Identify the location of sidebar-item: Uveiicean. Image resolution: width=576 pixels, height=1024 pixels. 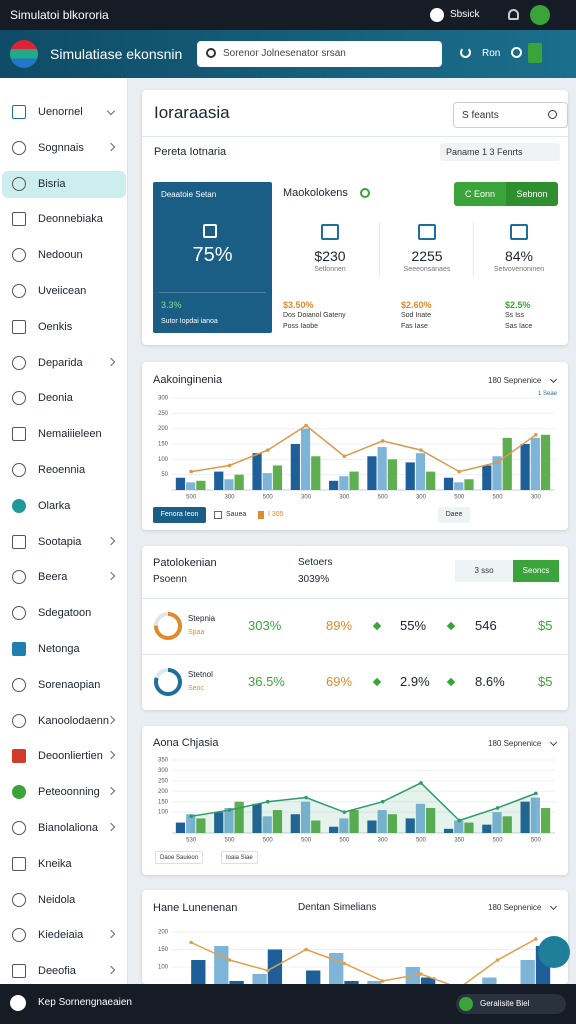
(64, 291).